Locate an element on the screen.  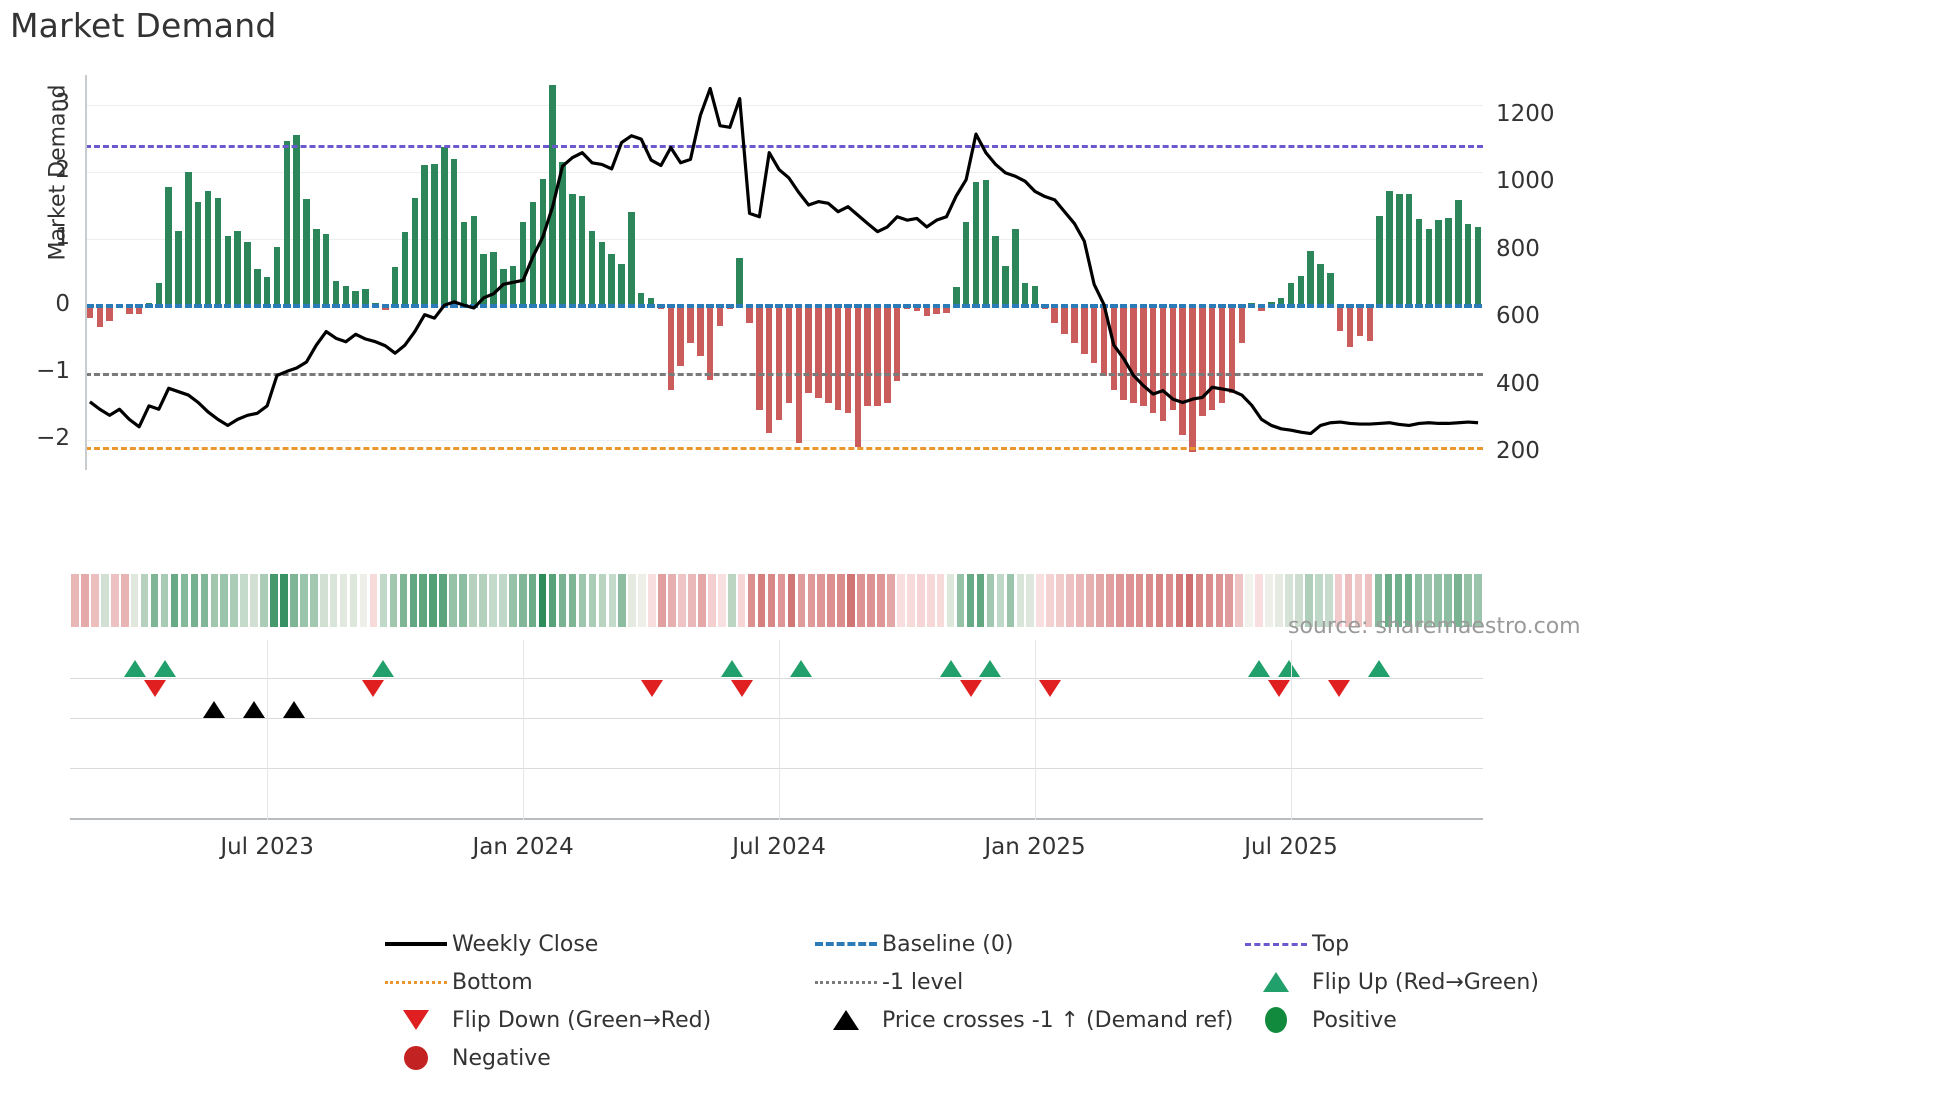
line-dotted-gray-icon is located at coordinates (846, 982).